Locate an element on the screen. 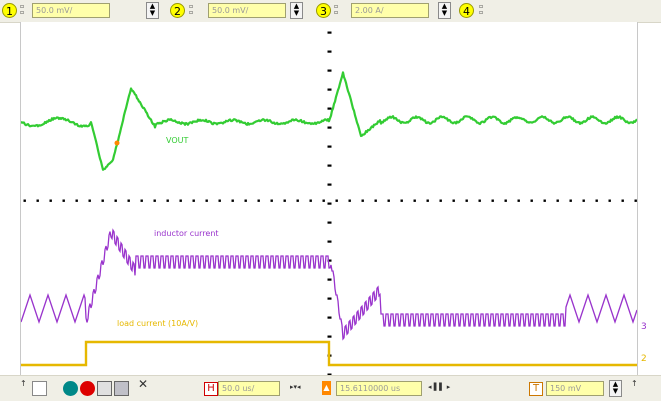  channel-3-scale-spinner: ▲ ▼ is located at coordinates (444, 10).